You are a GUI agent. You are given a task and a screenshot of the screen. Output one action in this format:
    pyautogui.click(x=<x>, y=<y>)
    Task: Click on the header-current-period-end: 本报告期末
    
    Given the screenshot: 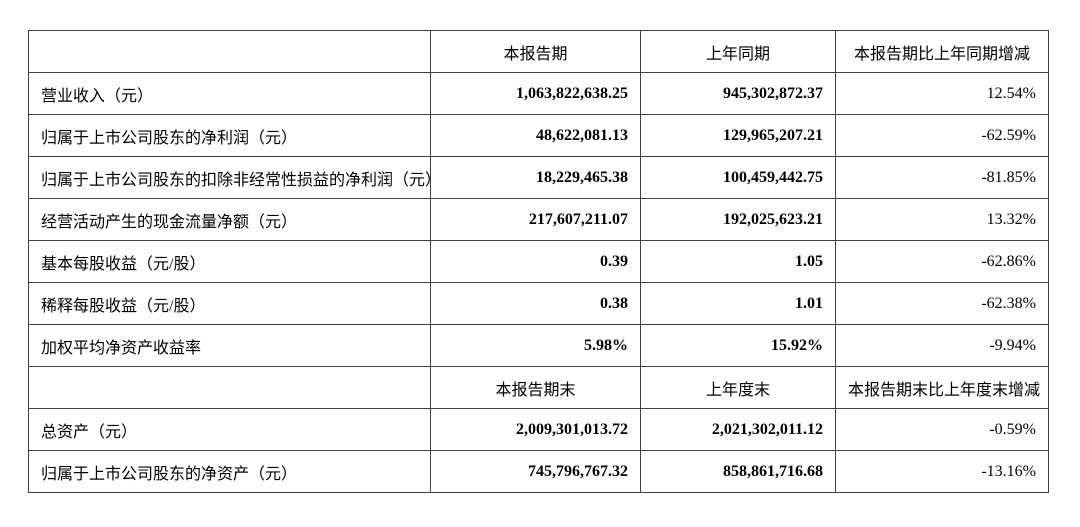 What is the action you would take?
    pyautogui.click(x=535, y=387)
    